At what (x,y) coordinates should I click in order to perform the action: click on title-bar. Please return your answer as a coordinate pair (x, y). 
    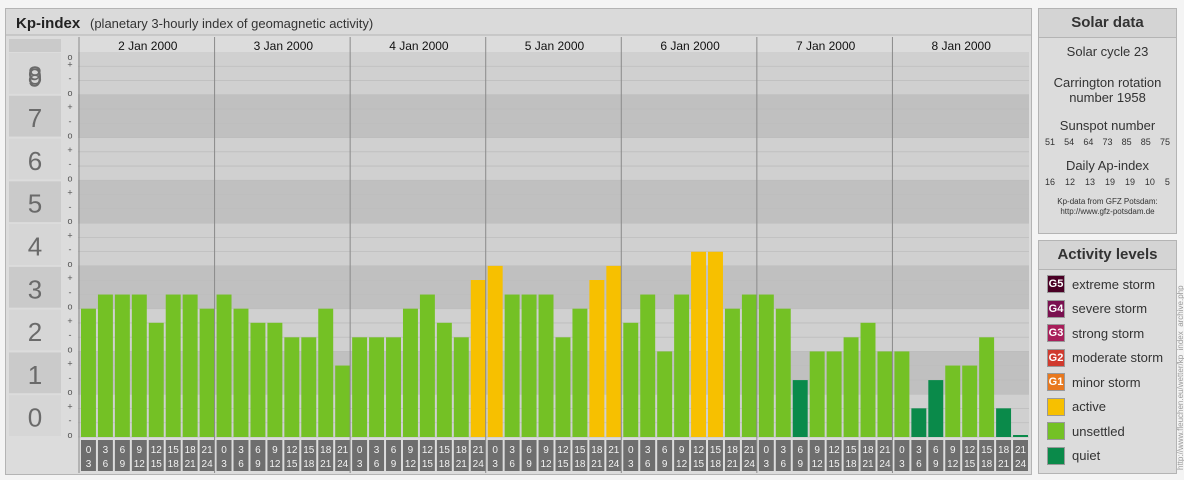
    Looking at the image, I should click on (518, 22).